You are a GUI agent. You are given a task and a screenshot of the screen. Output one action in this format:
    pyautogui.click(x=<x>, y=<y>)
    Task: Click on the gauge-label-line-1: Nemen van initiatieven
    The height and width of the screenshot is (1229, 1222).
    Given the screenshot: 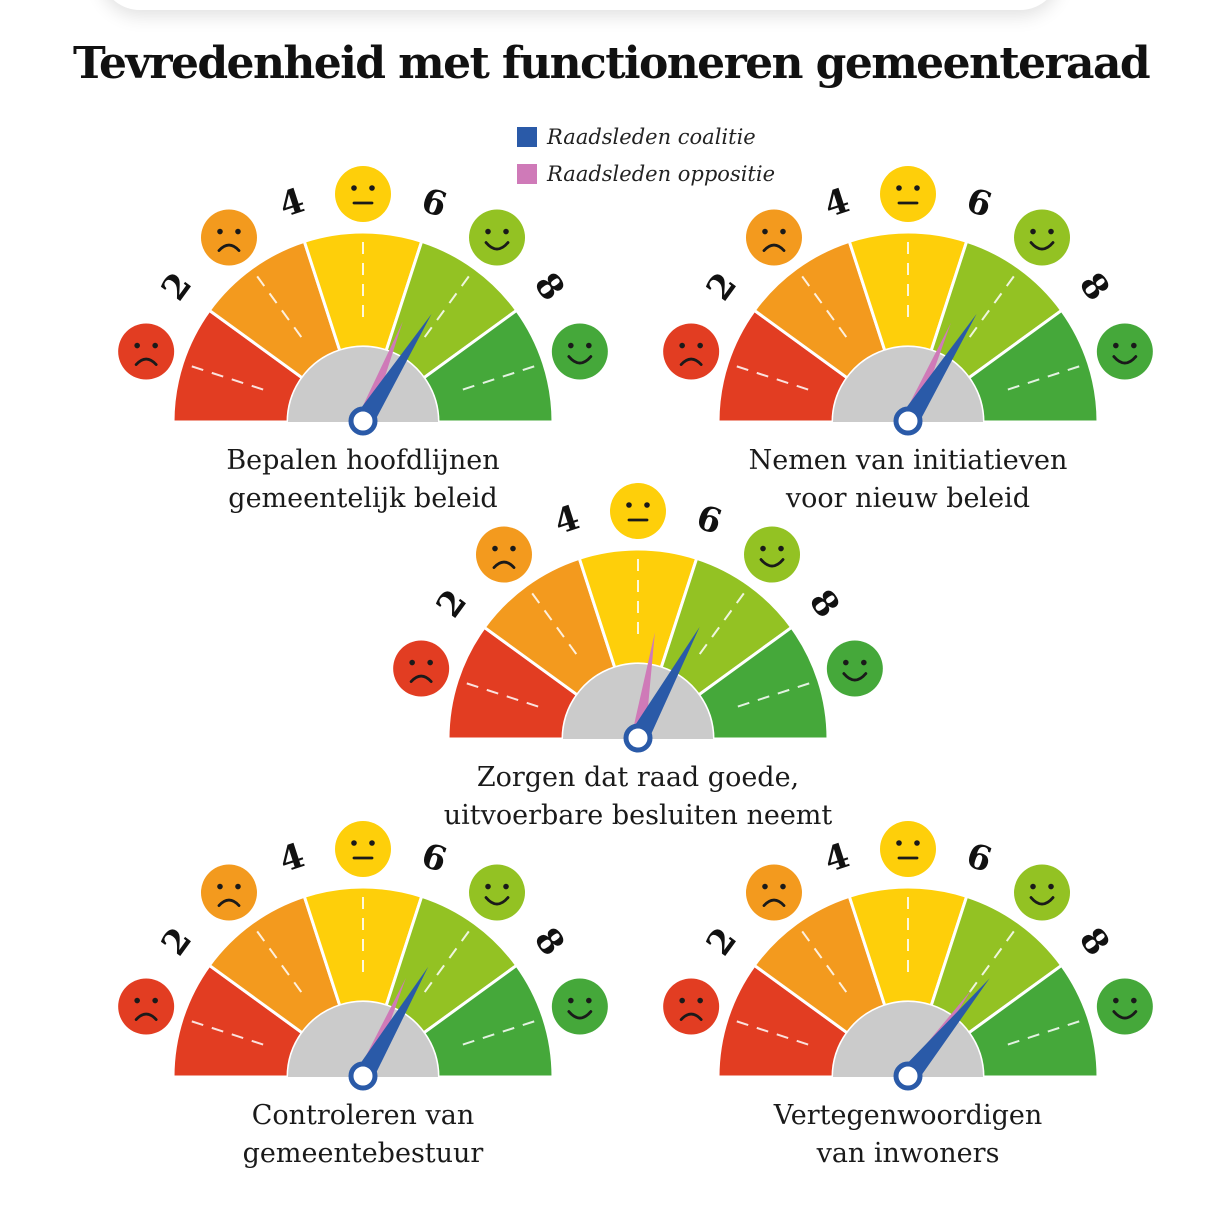 What is the action you would take?
    pyautogui.click(x=908, y=460)
    